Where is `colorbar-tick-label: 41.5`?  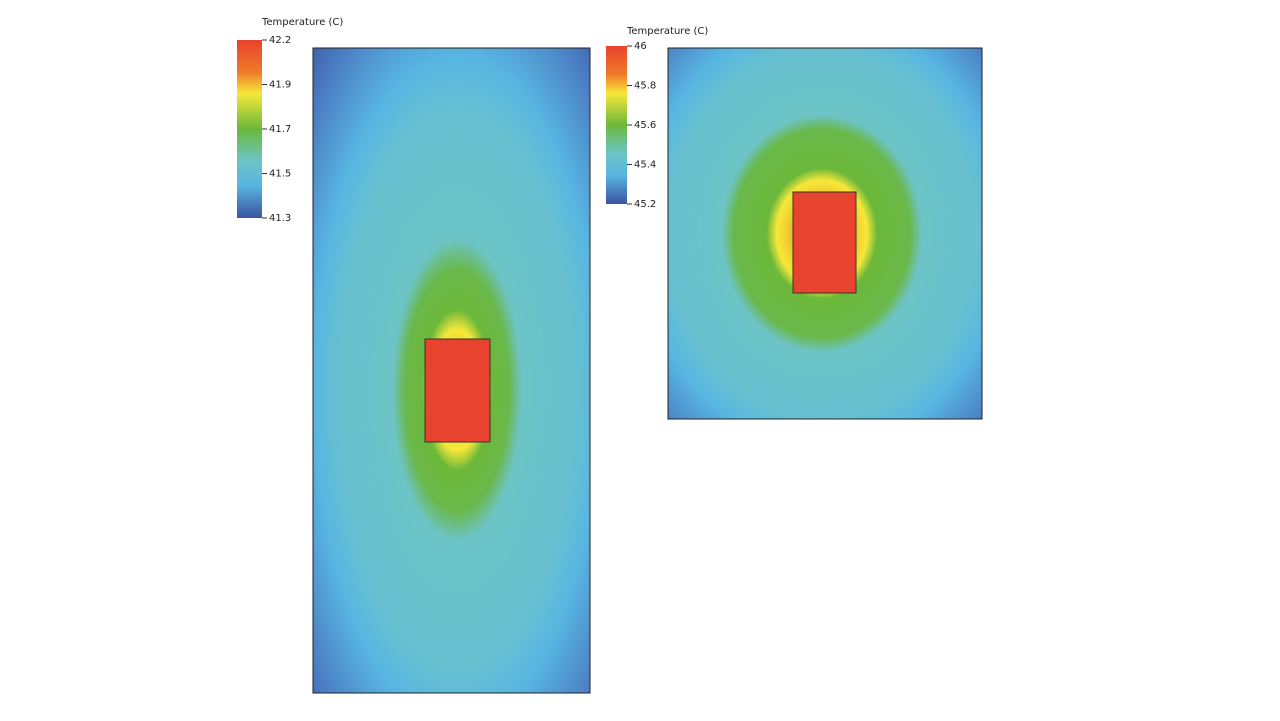
colorbar-tick-label: 41.5 is located at coordinates (280, 174).